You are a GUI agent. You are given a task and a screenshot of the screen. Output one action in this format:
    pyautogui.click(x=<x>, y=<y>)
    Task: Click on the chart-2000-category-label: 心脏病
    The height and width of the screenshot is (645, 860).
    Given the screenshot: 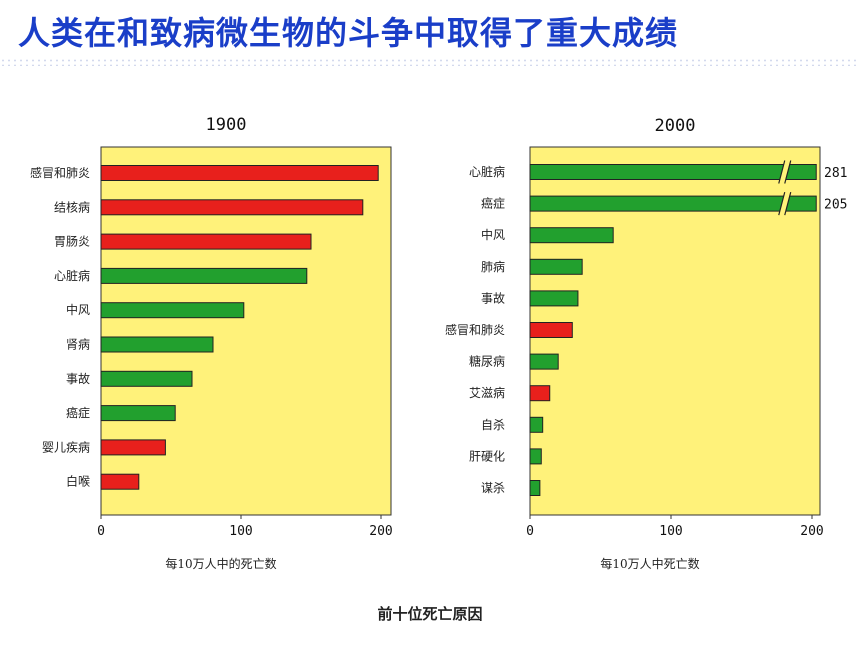 What is the action you would take?
    pyautogui.click(x=487, y=171)
    